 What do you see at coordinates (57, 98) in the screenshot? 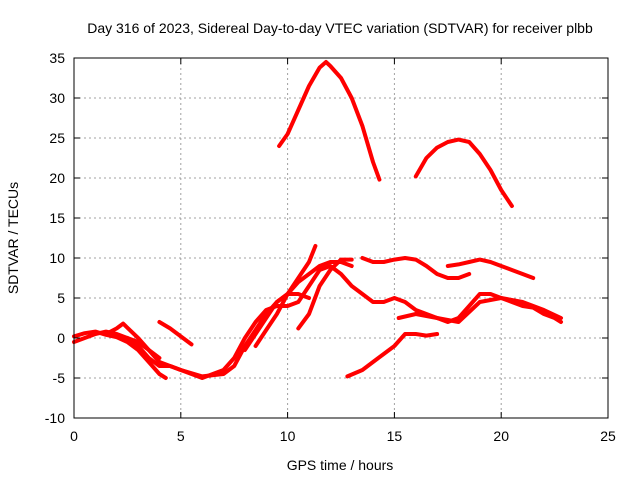
I see `y-tick-label: 30` at bounding box center [57, 98].